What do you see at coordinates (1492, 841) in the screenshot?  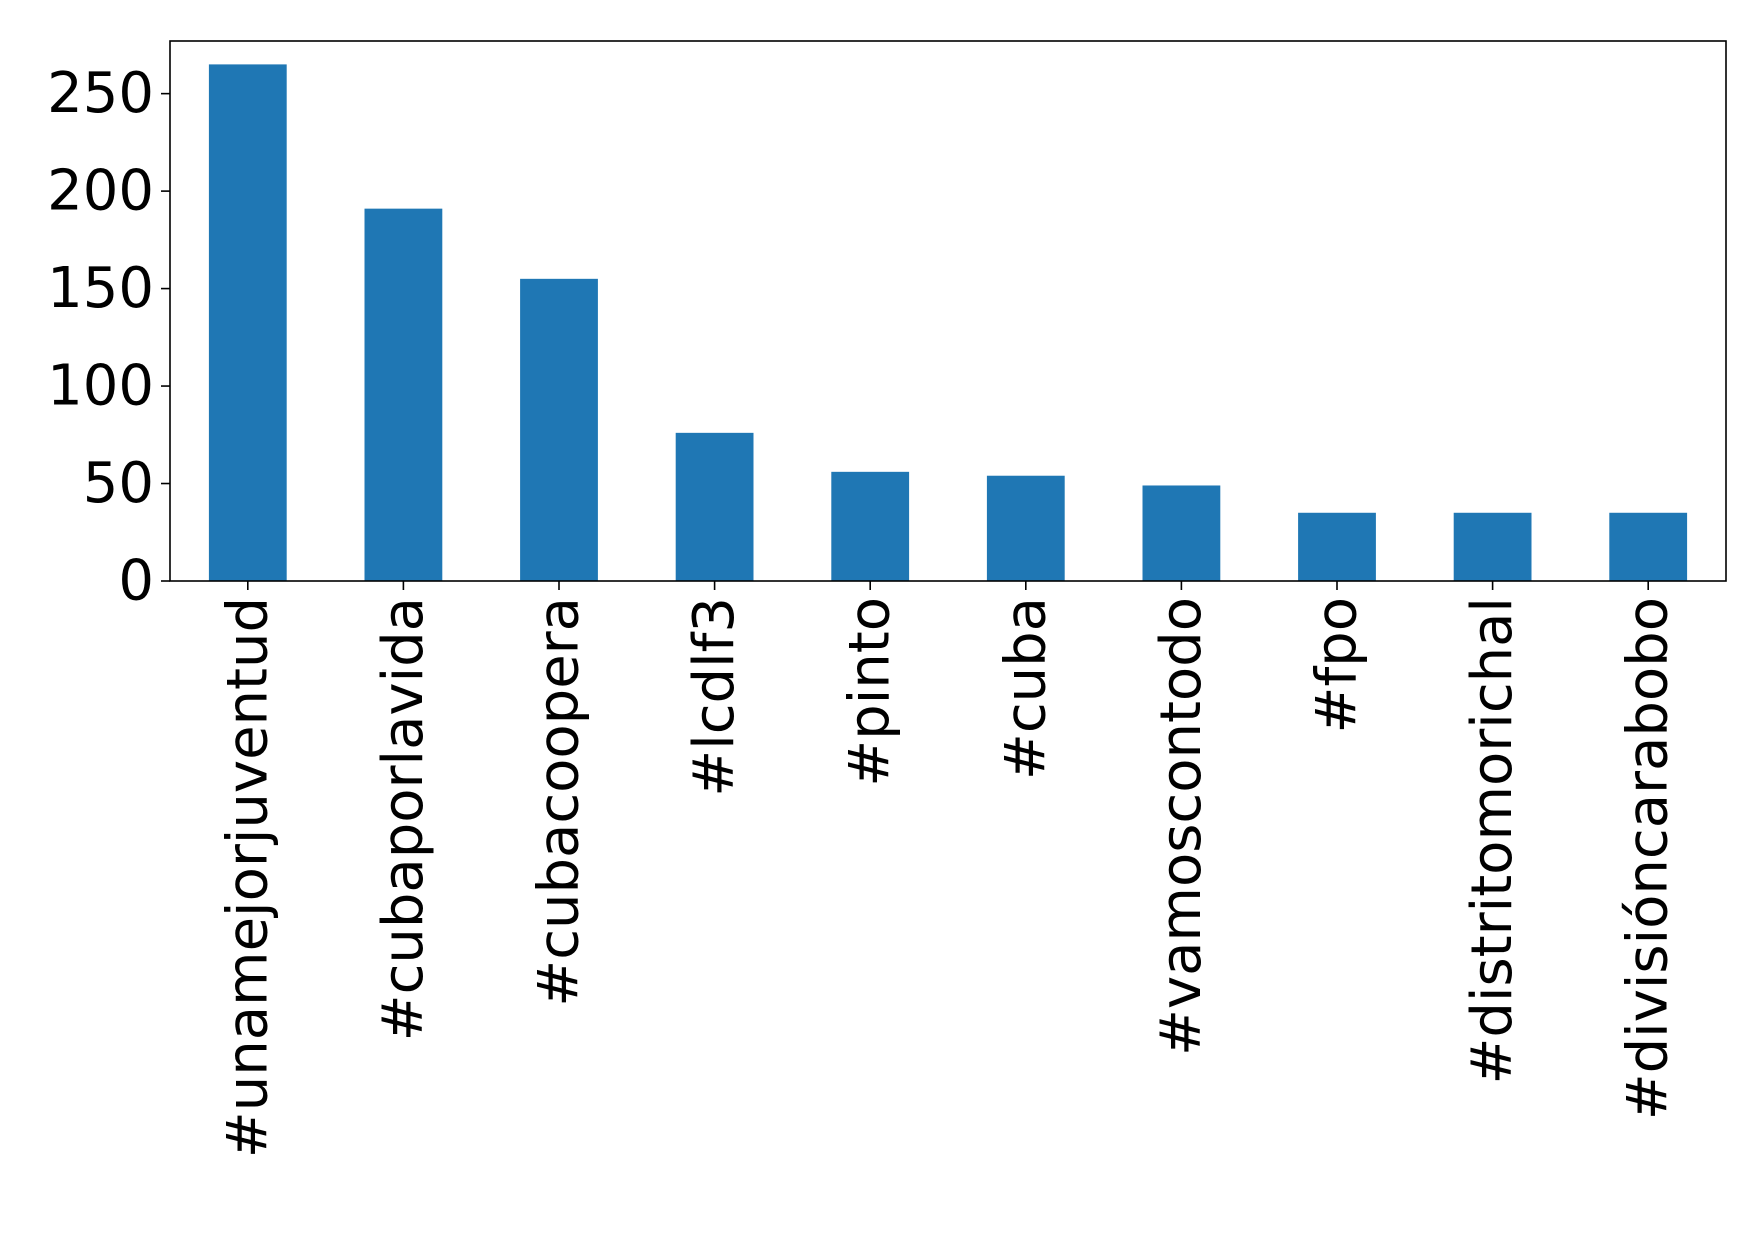 I see `x-tick-label-8: #distritomorichal` at bounding box center [1492, 841].